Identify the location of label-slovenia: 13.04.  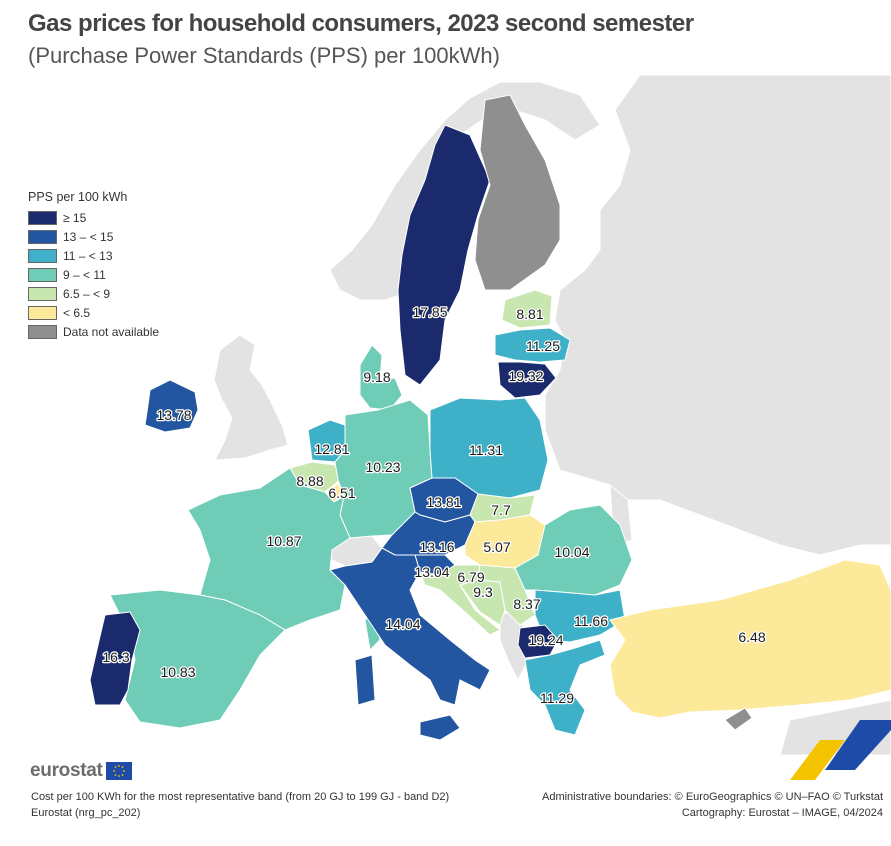
(431, 572).